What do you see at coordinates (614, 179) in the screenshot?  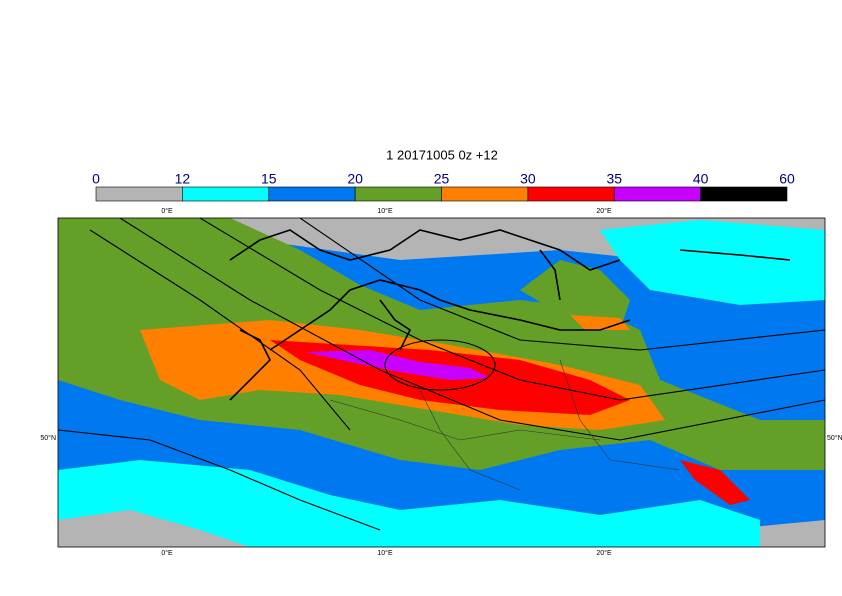 I see `colorbar-label: 35` at bounding box center [614, 179].